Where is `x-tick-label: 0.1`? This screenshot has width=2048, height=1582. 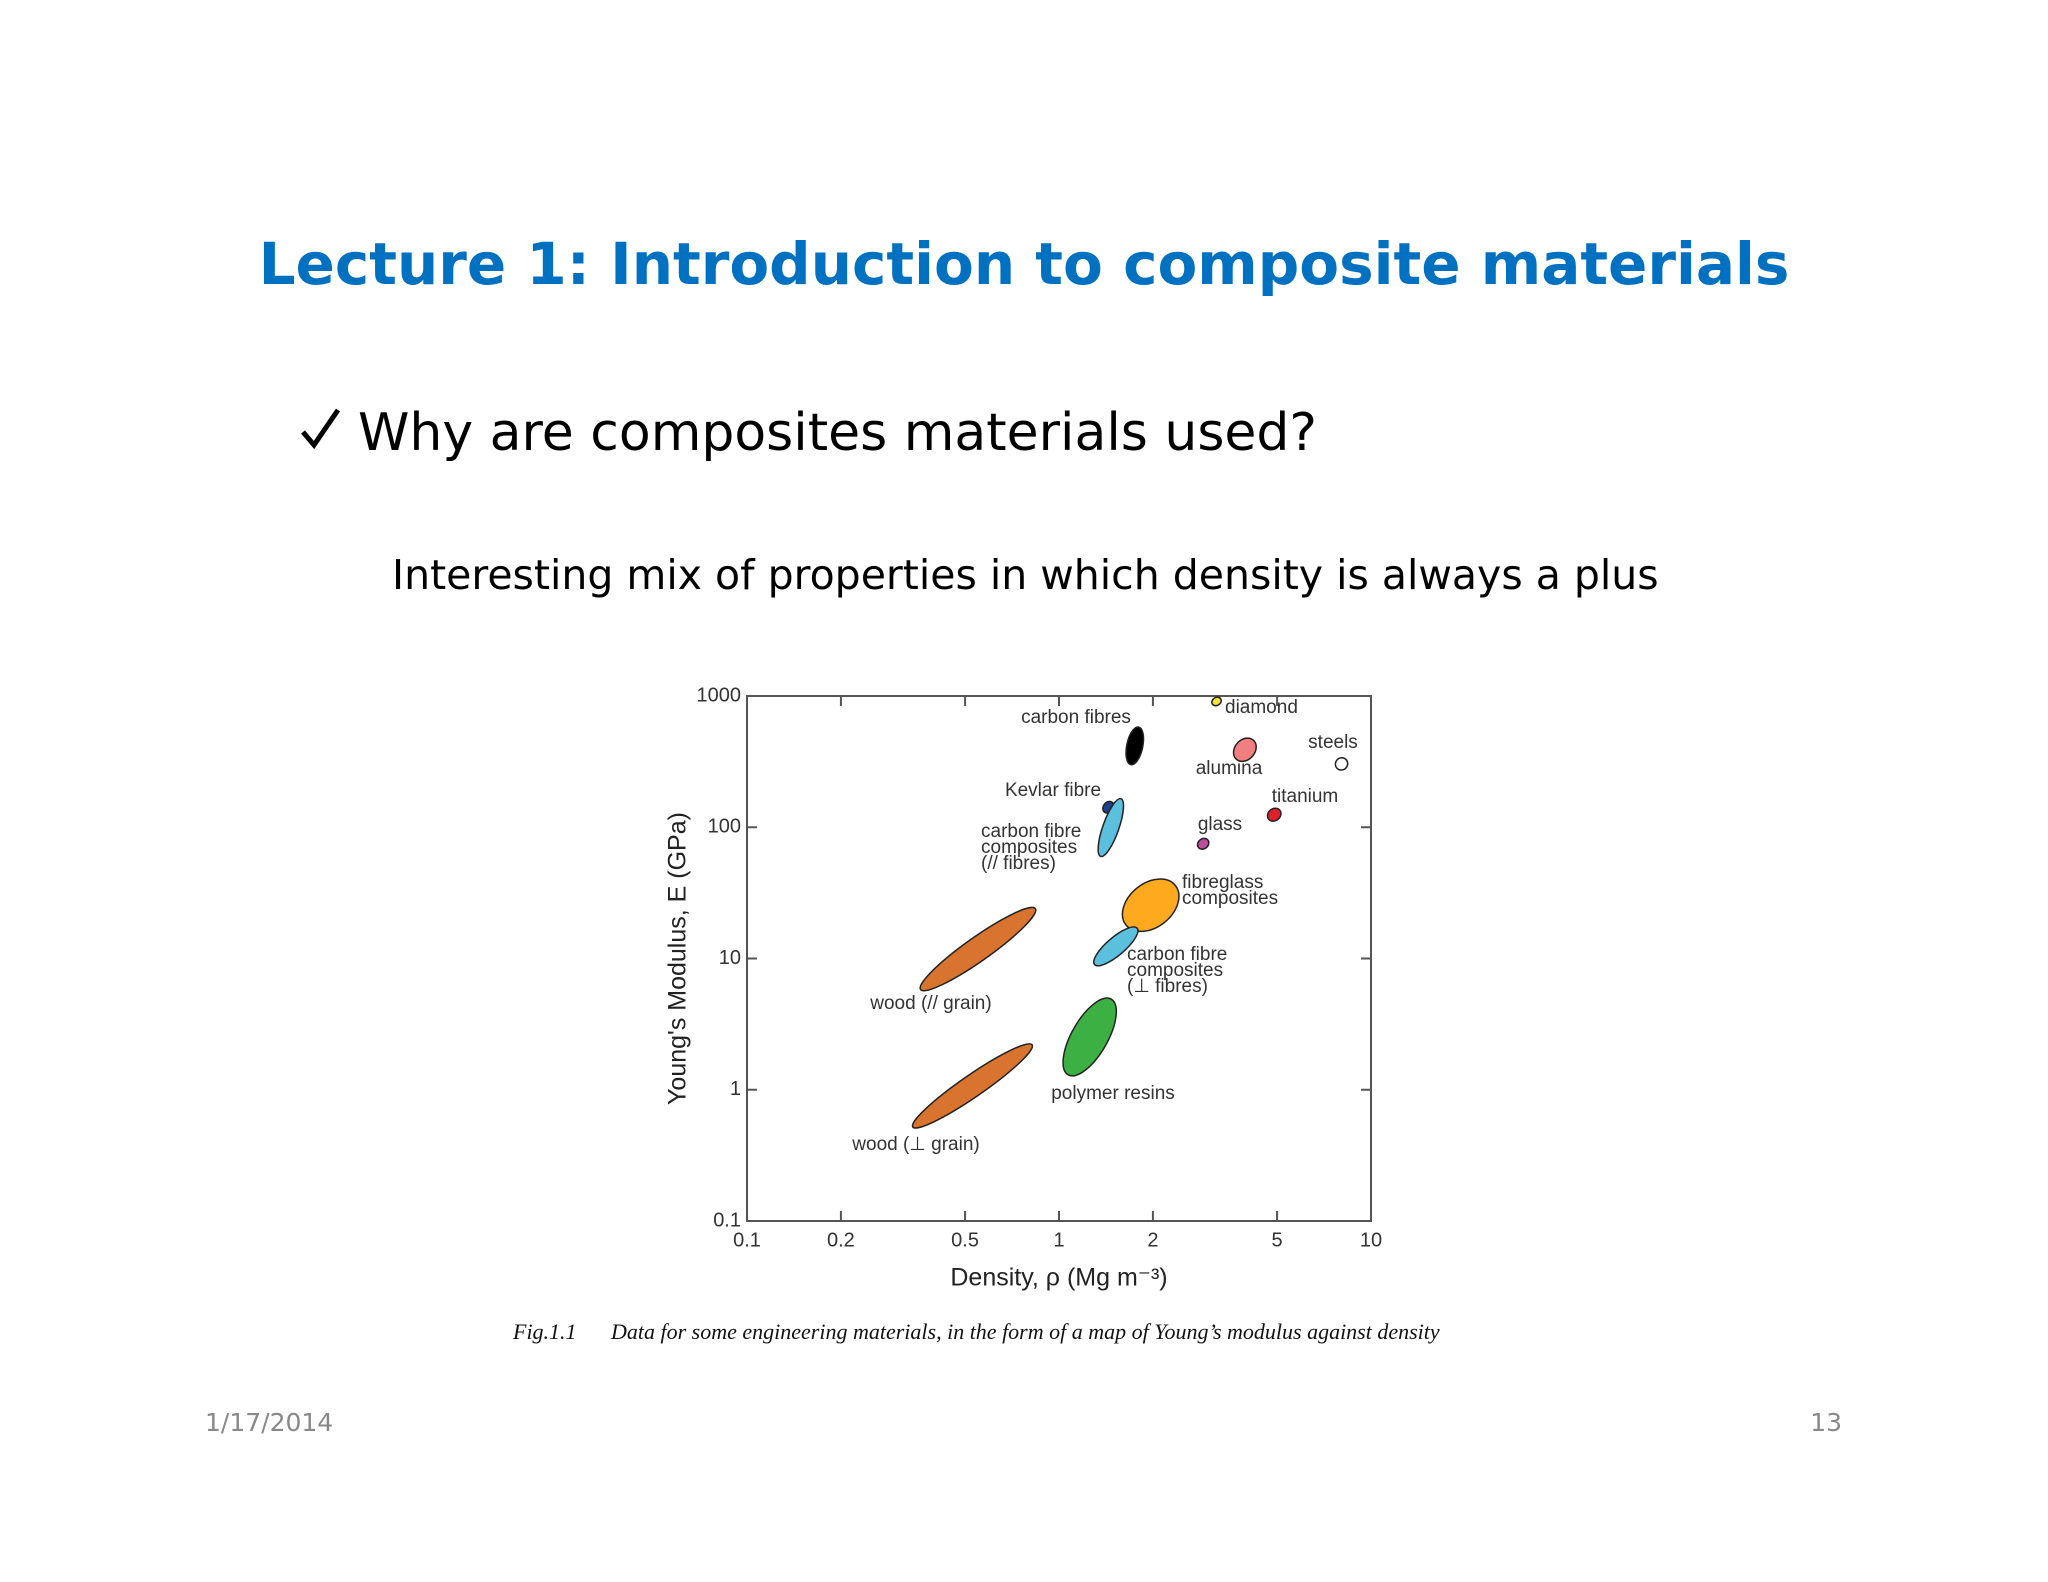
x-tick-label: 0.1 is located at coordinates (747, 1240).